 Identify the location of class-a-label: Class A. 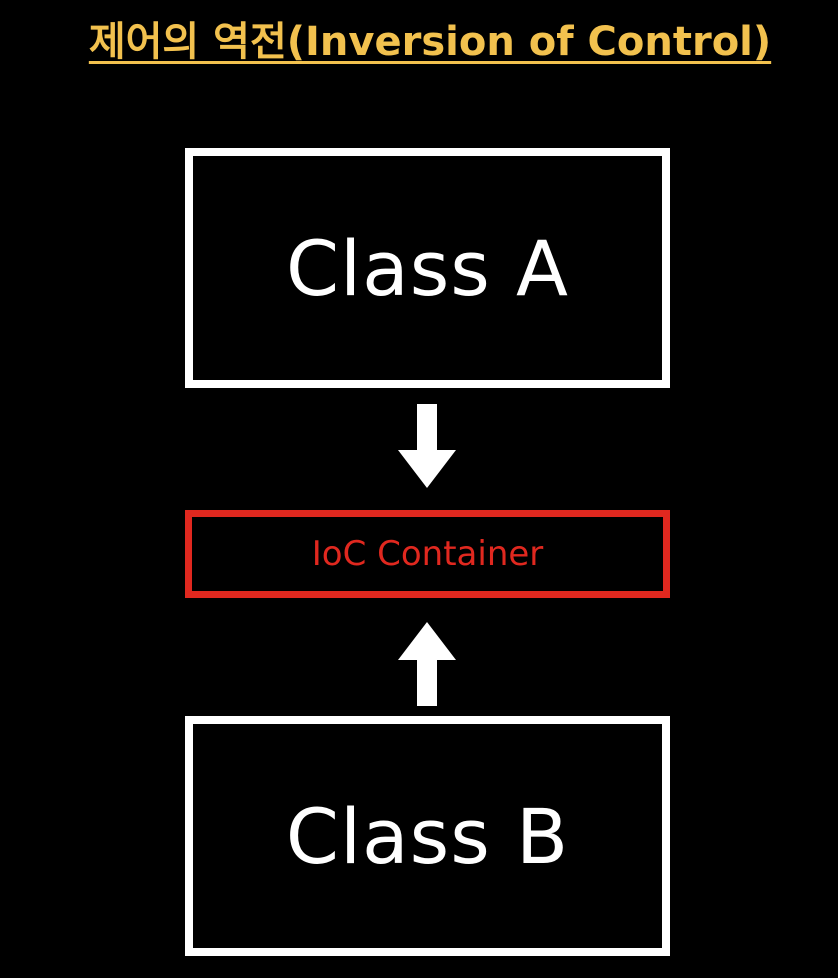
(427, 268).